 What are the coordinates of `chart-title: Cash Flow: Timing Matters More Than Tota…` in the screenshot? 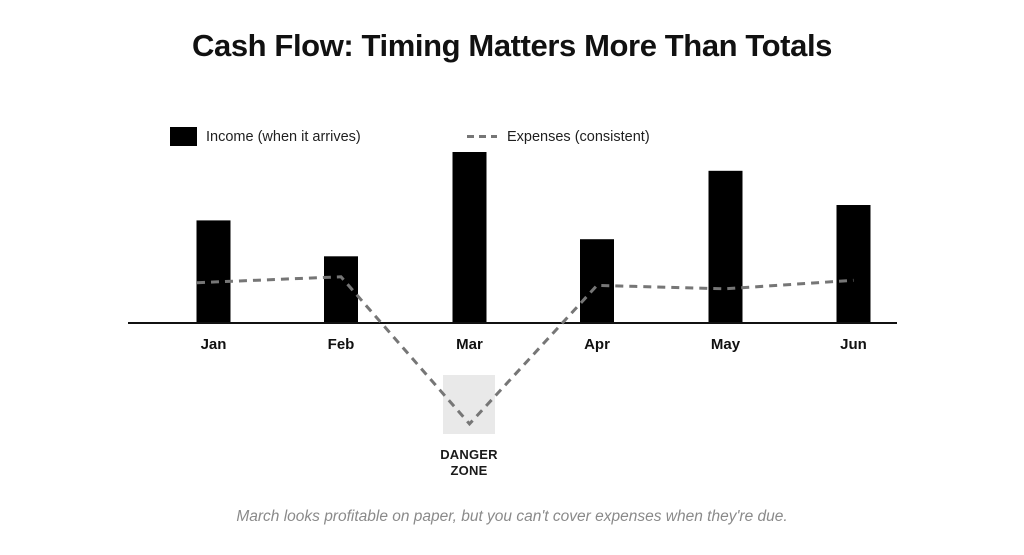 It's located at (512, 45).